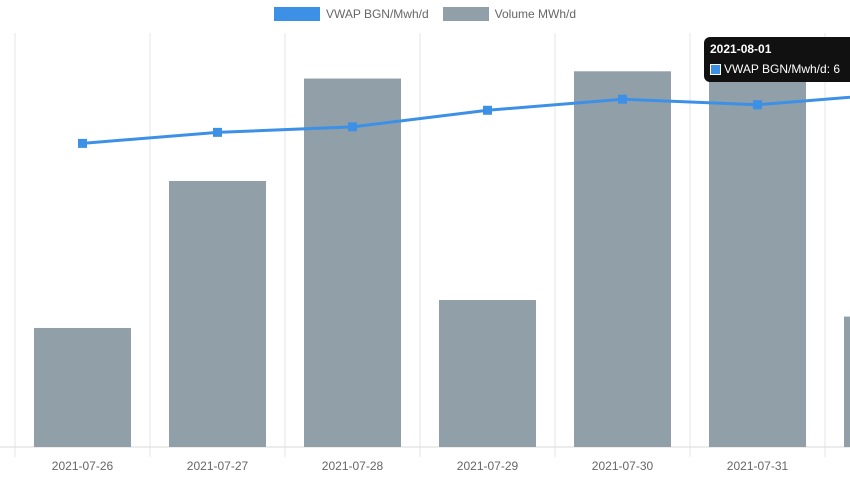  What do you see at coordinates (465, 14) in the screenshot?
I see `legend-swatch-volume` at bounding box center [465, 14].